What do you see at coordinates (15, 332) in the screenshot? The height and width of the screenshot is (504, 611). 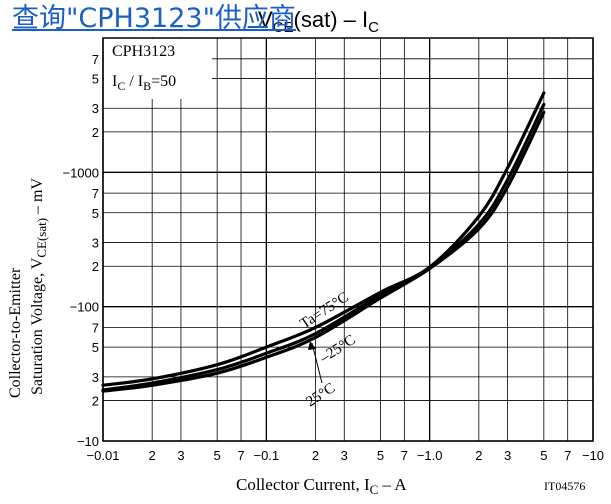 I see `y-axis-label-line1: Collector-to-Emitter` at bounding box center [15, 332].